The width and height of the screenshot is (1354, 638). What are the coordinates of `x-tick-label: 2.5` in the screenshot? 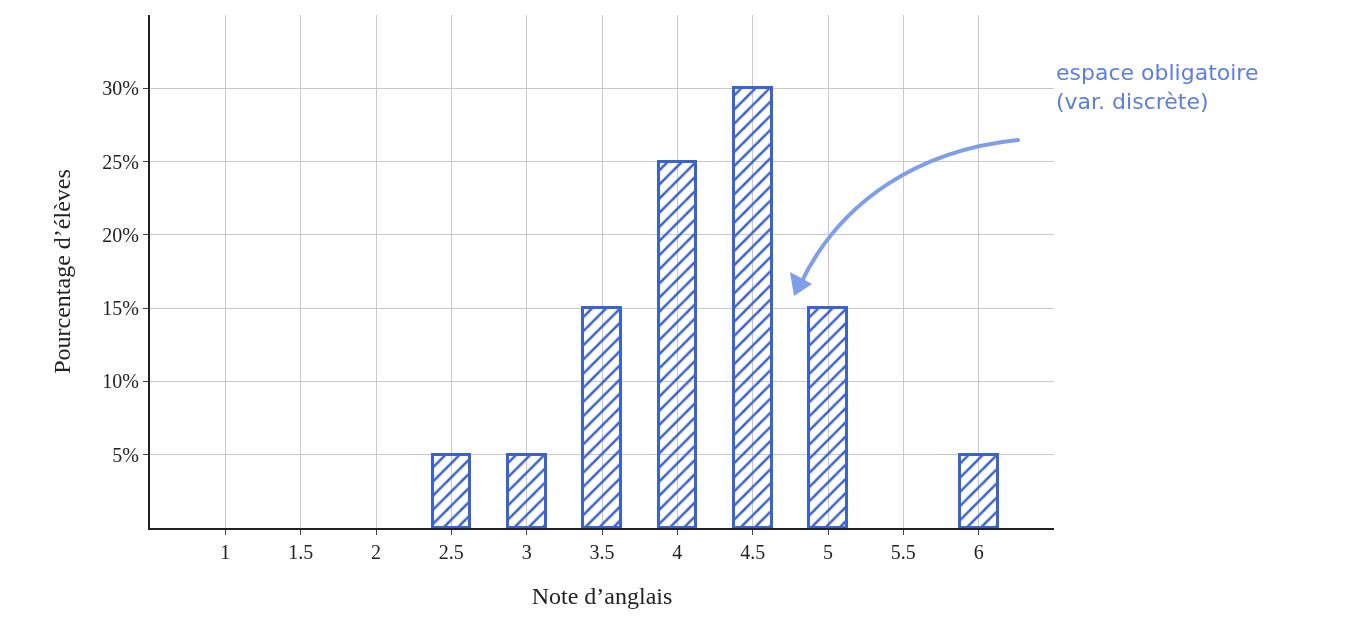 It's located at (451, 552).